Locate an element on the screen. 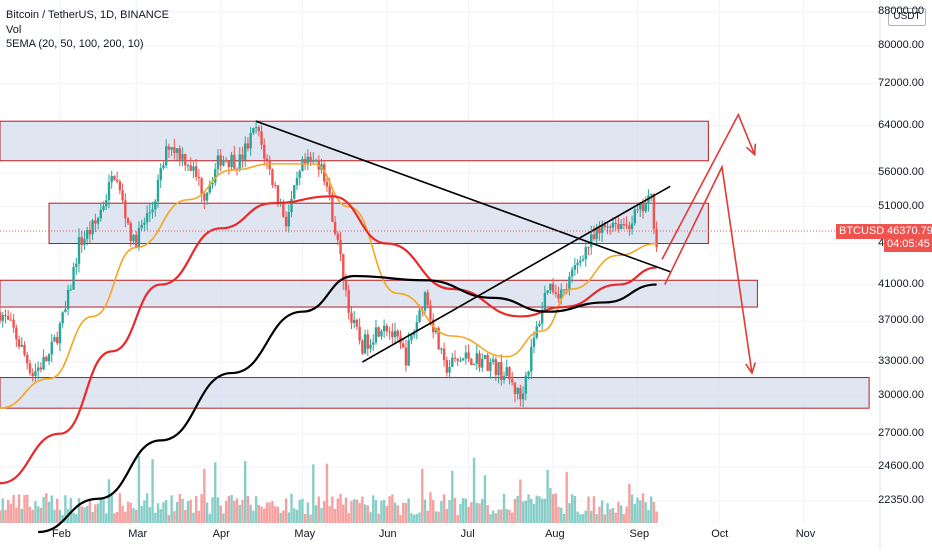 The image size is (932, 555). ema-indicator-label: 5EMA (20, 50, 100, 200, 10) is located at coordinates (75, 44).